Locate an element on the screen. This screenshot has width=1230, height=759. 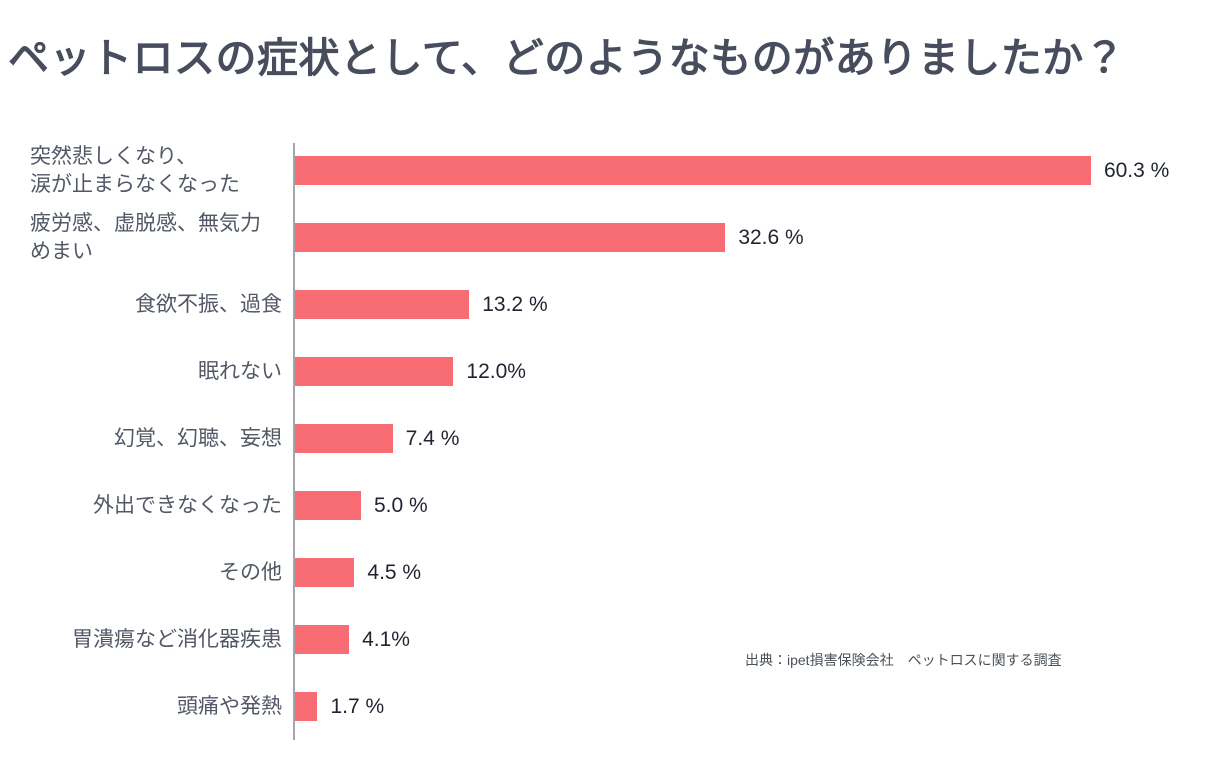
category-label: 胃潰瘍など消化器疾患 is located at coordinates (177, 639).